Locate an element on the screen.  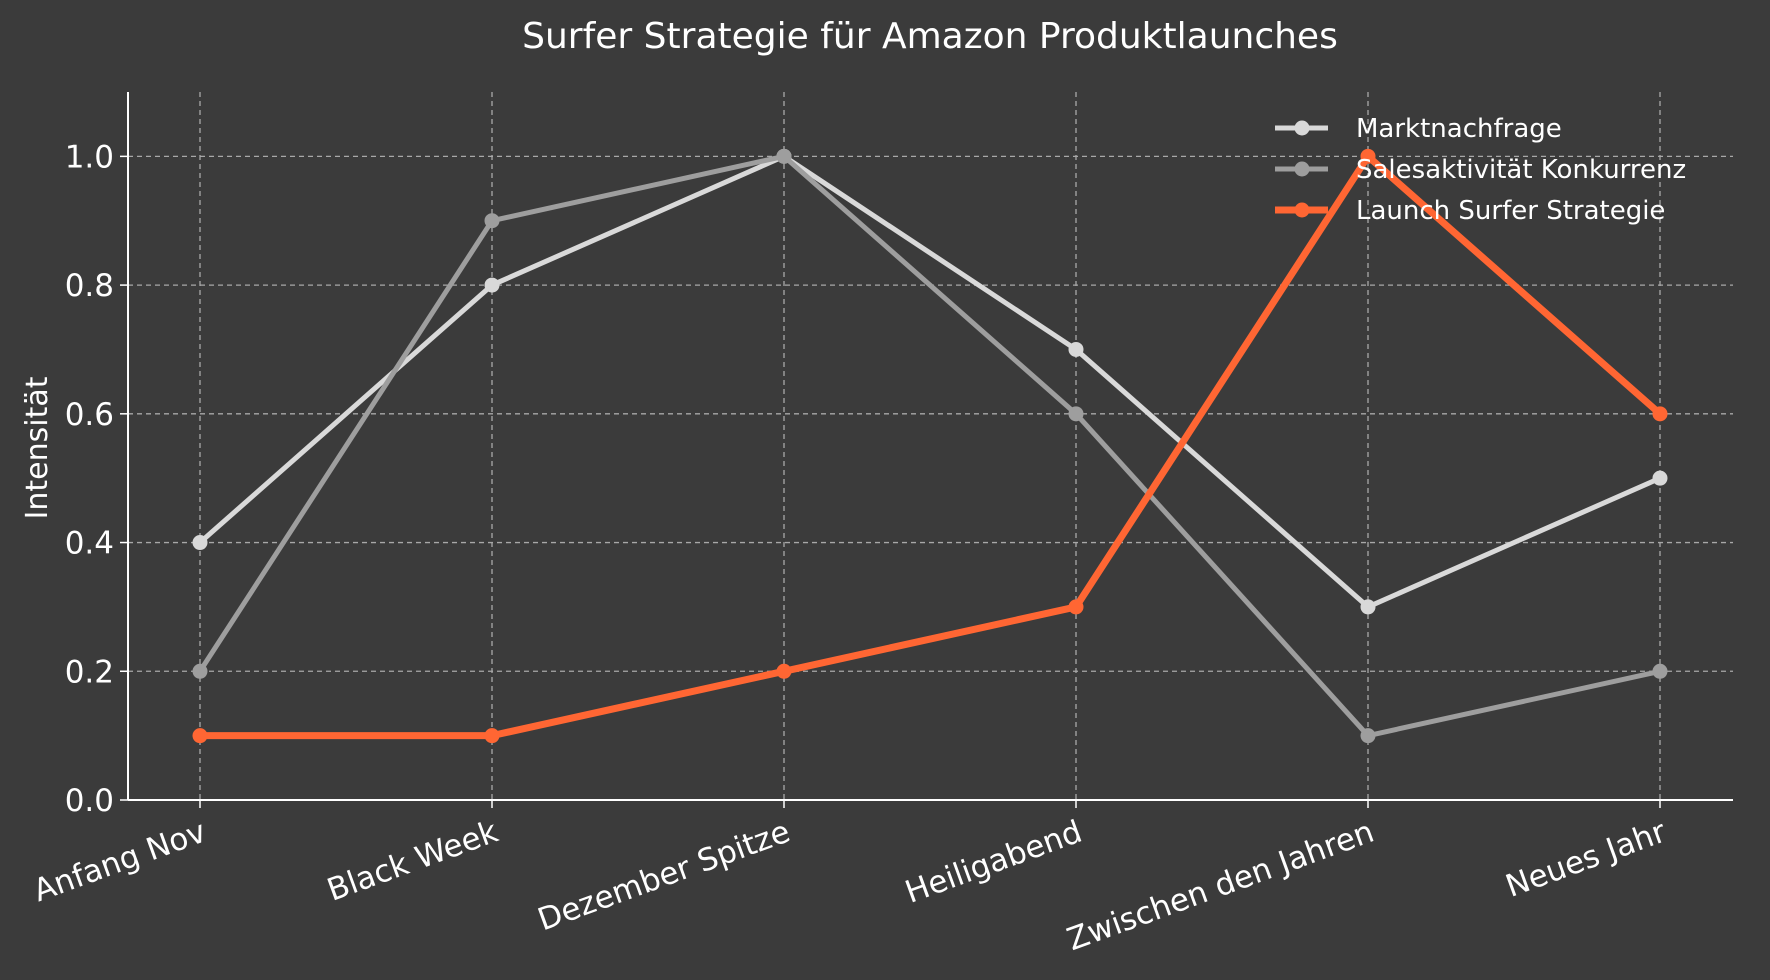
x-tick-label: Neues Jahr is located at coordinates (1586, 859).